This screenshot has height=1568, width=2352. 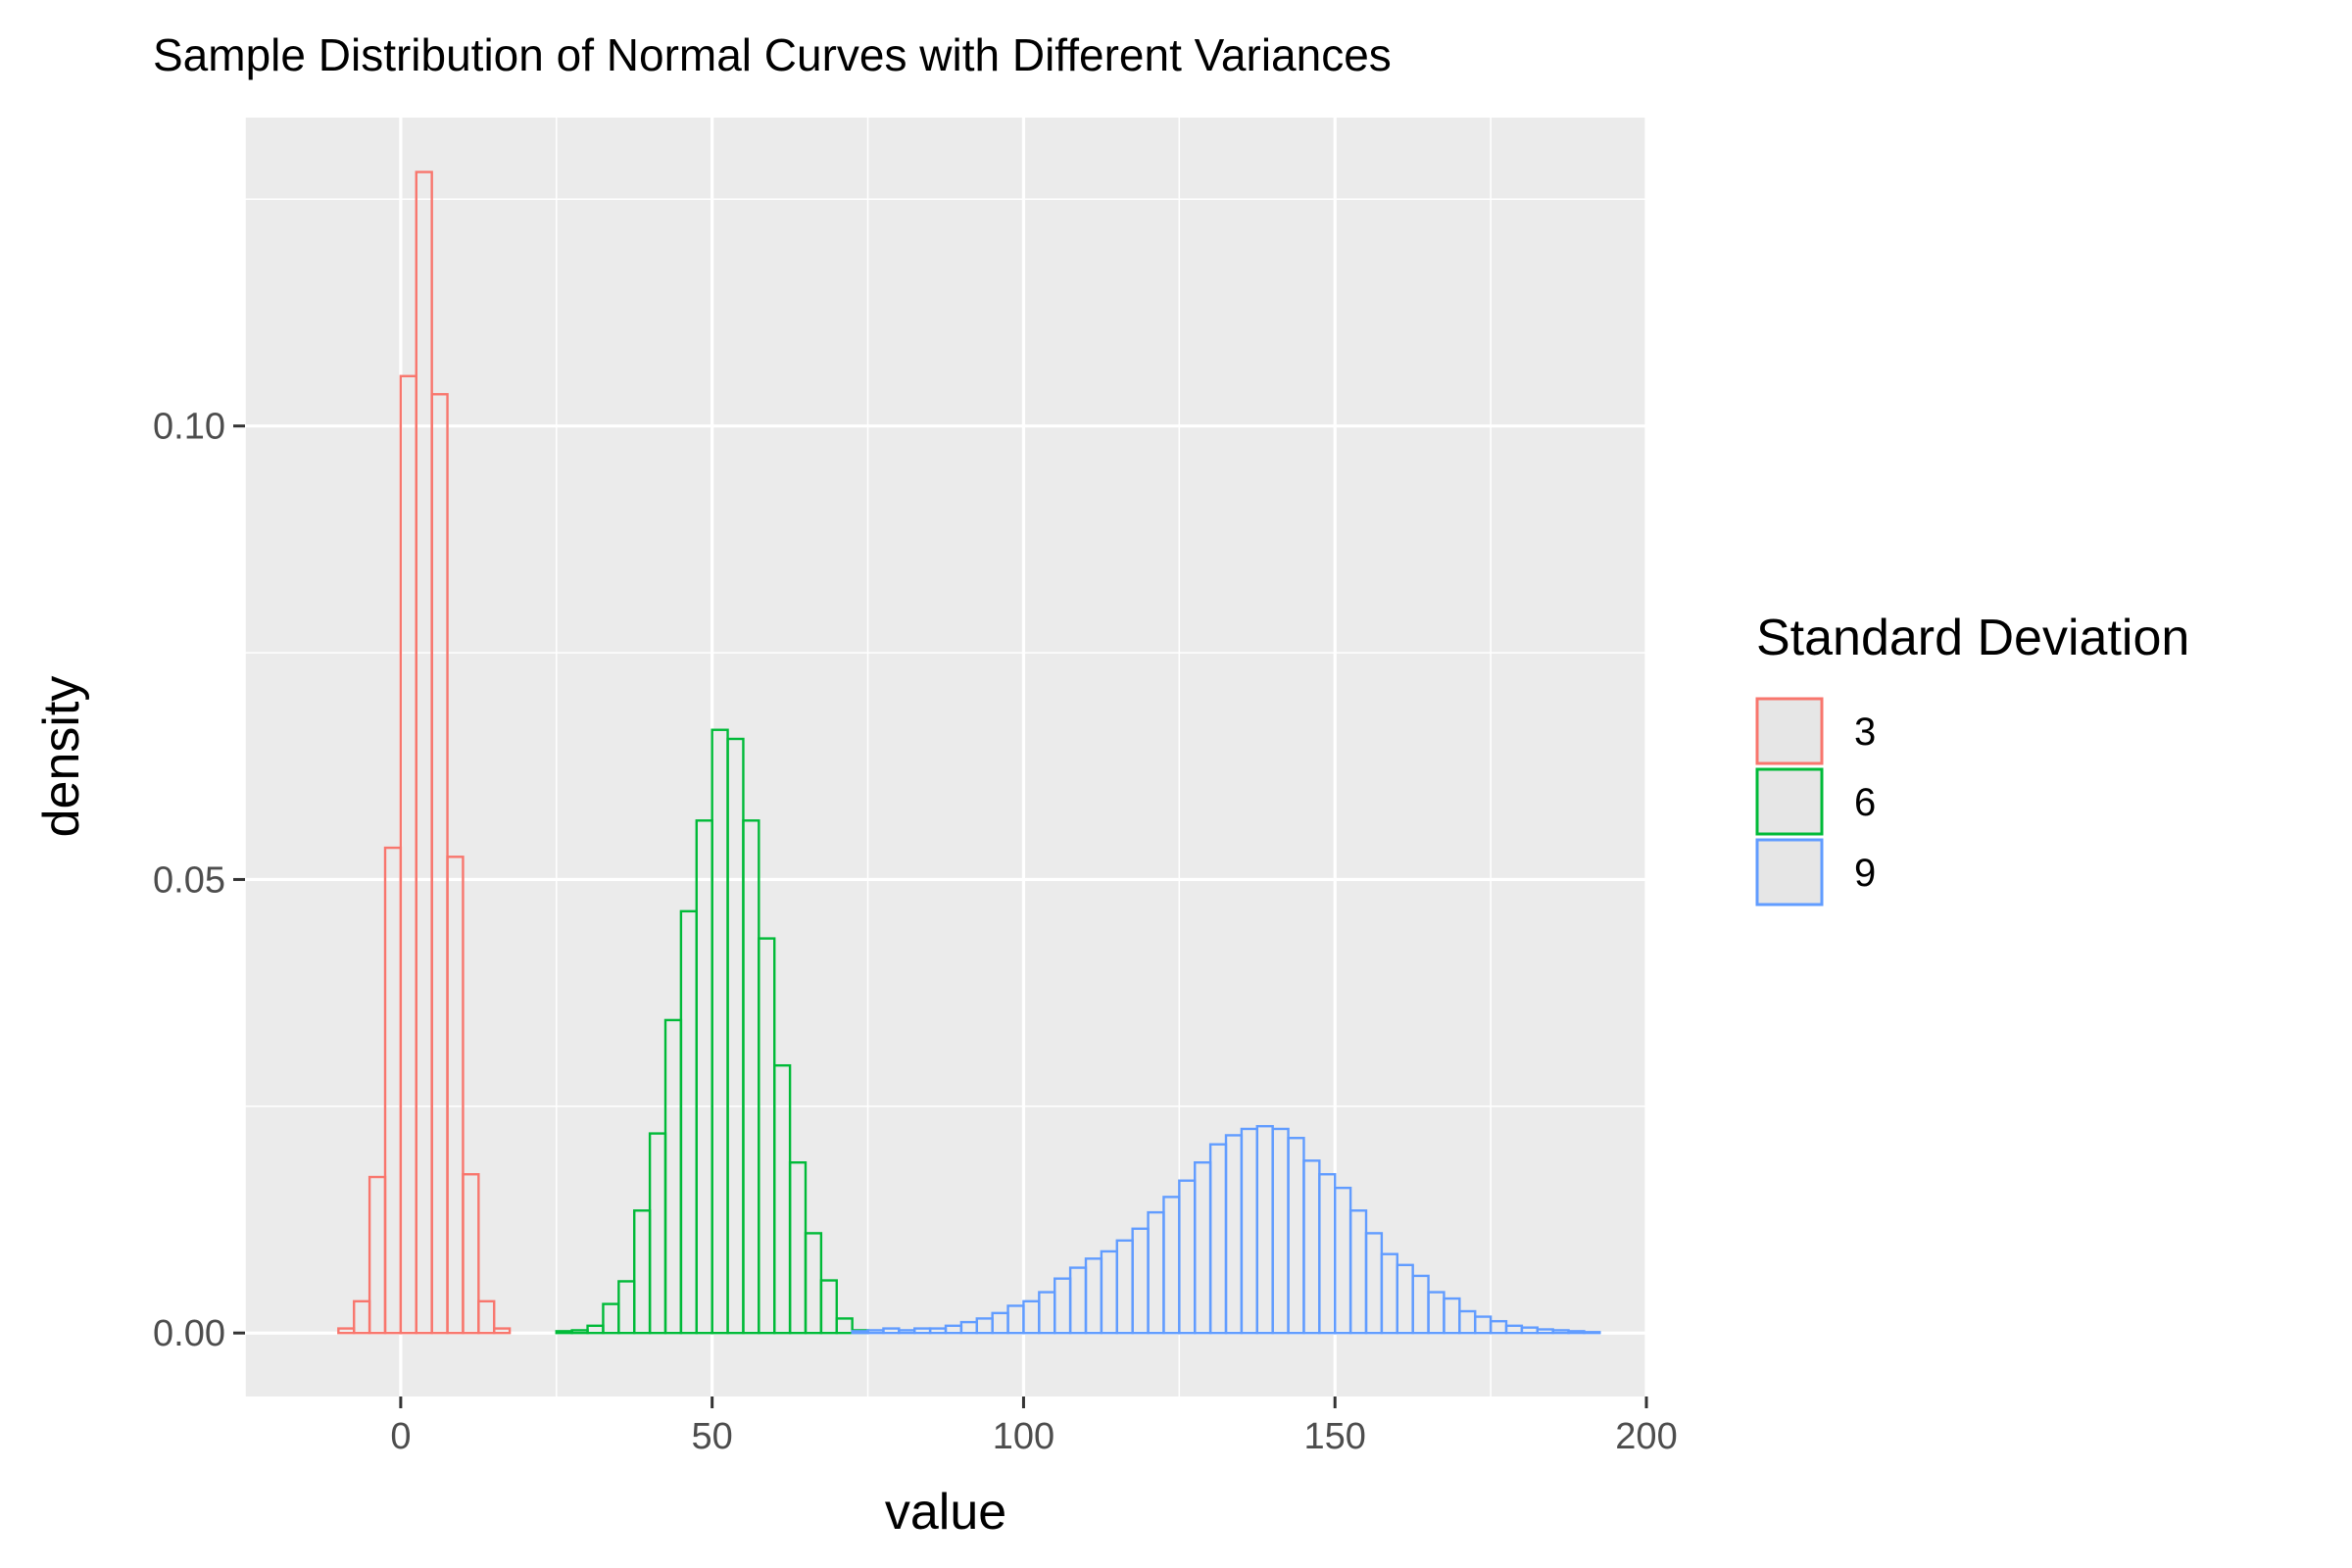 What do you see at coordinates (1646, 1436) in the screenshot?
I see `x-tick-label: 200` at bounding box center [1646, 1436].